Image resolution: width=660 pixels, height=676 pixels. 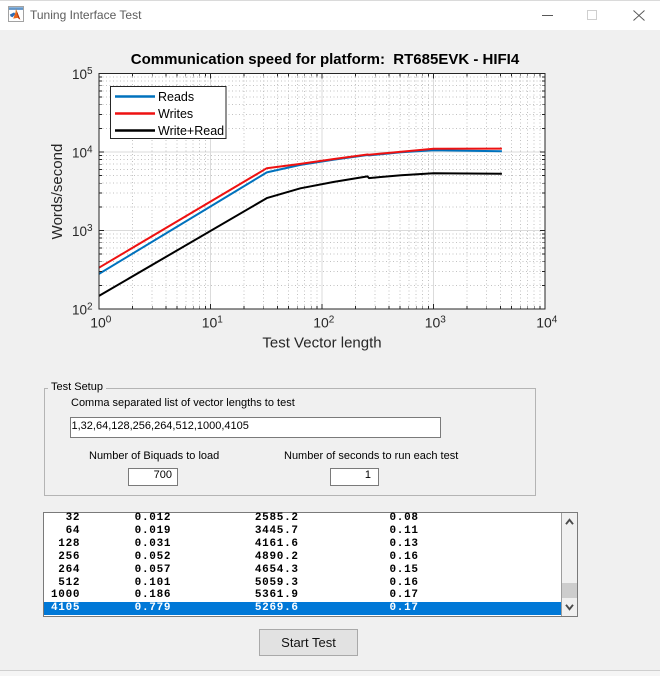 What do you see at coordinates (191, 131) in the screenshot?
I see `svg-text: Write+Read` at bounding box center [191, 131].